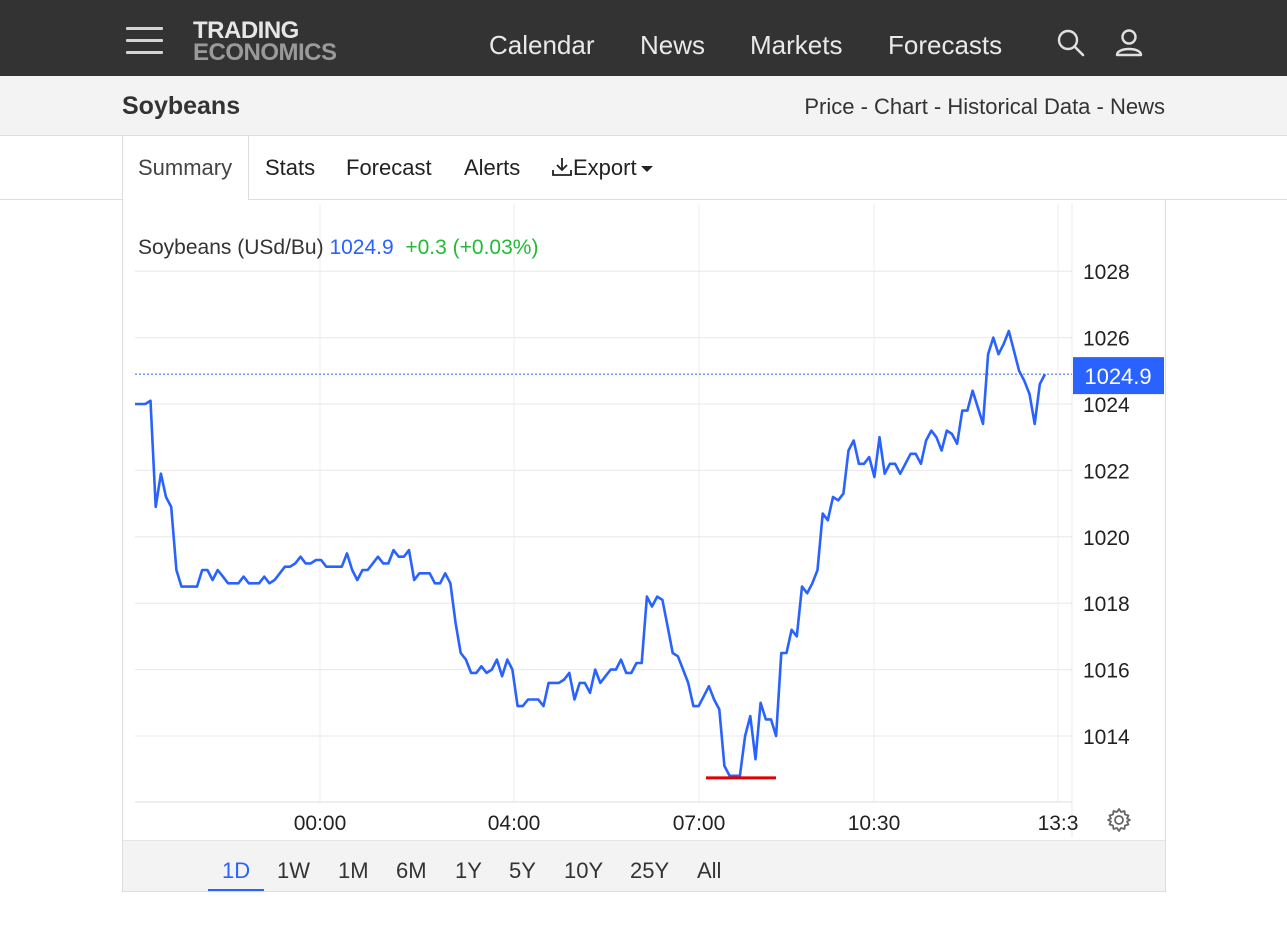 This screenshot has width=1287, height=925. What do you see at coordinates (1058, 823) in the screenshot?
I see `x-tick-label: 13:3` at bounding box center [1058, 823].